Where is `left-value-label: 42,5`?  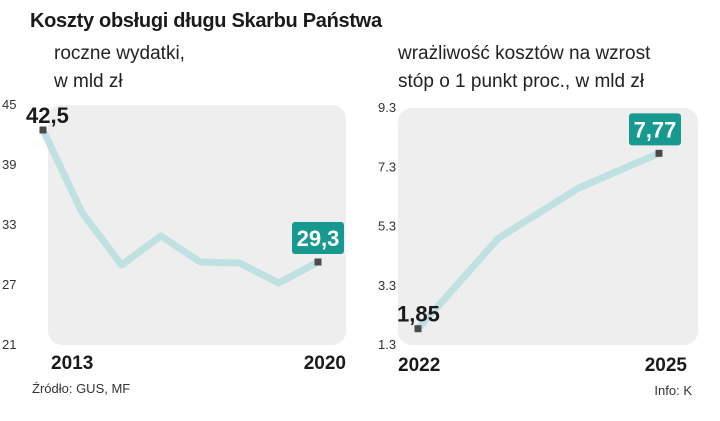
left-value-label: 42,5 is located at coordinates (47, 115).